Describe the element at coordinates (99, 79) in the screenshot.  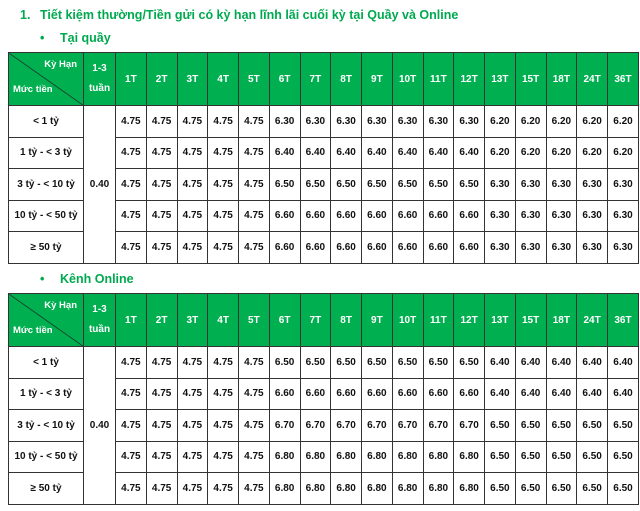
I see `weeks-header: 1-3 tuần` at that location.